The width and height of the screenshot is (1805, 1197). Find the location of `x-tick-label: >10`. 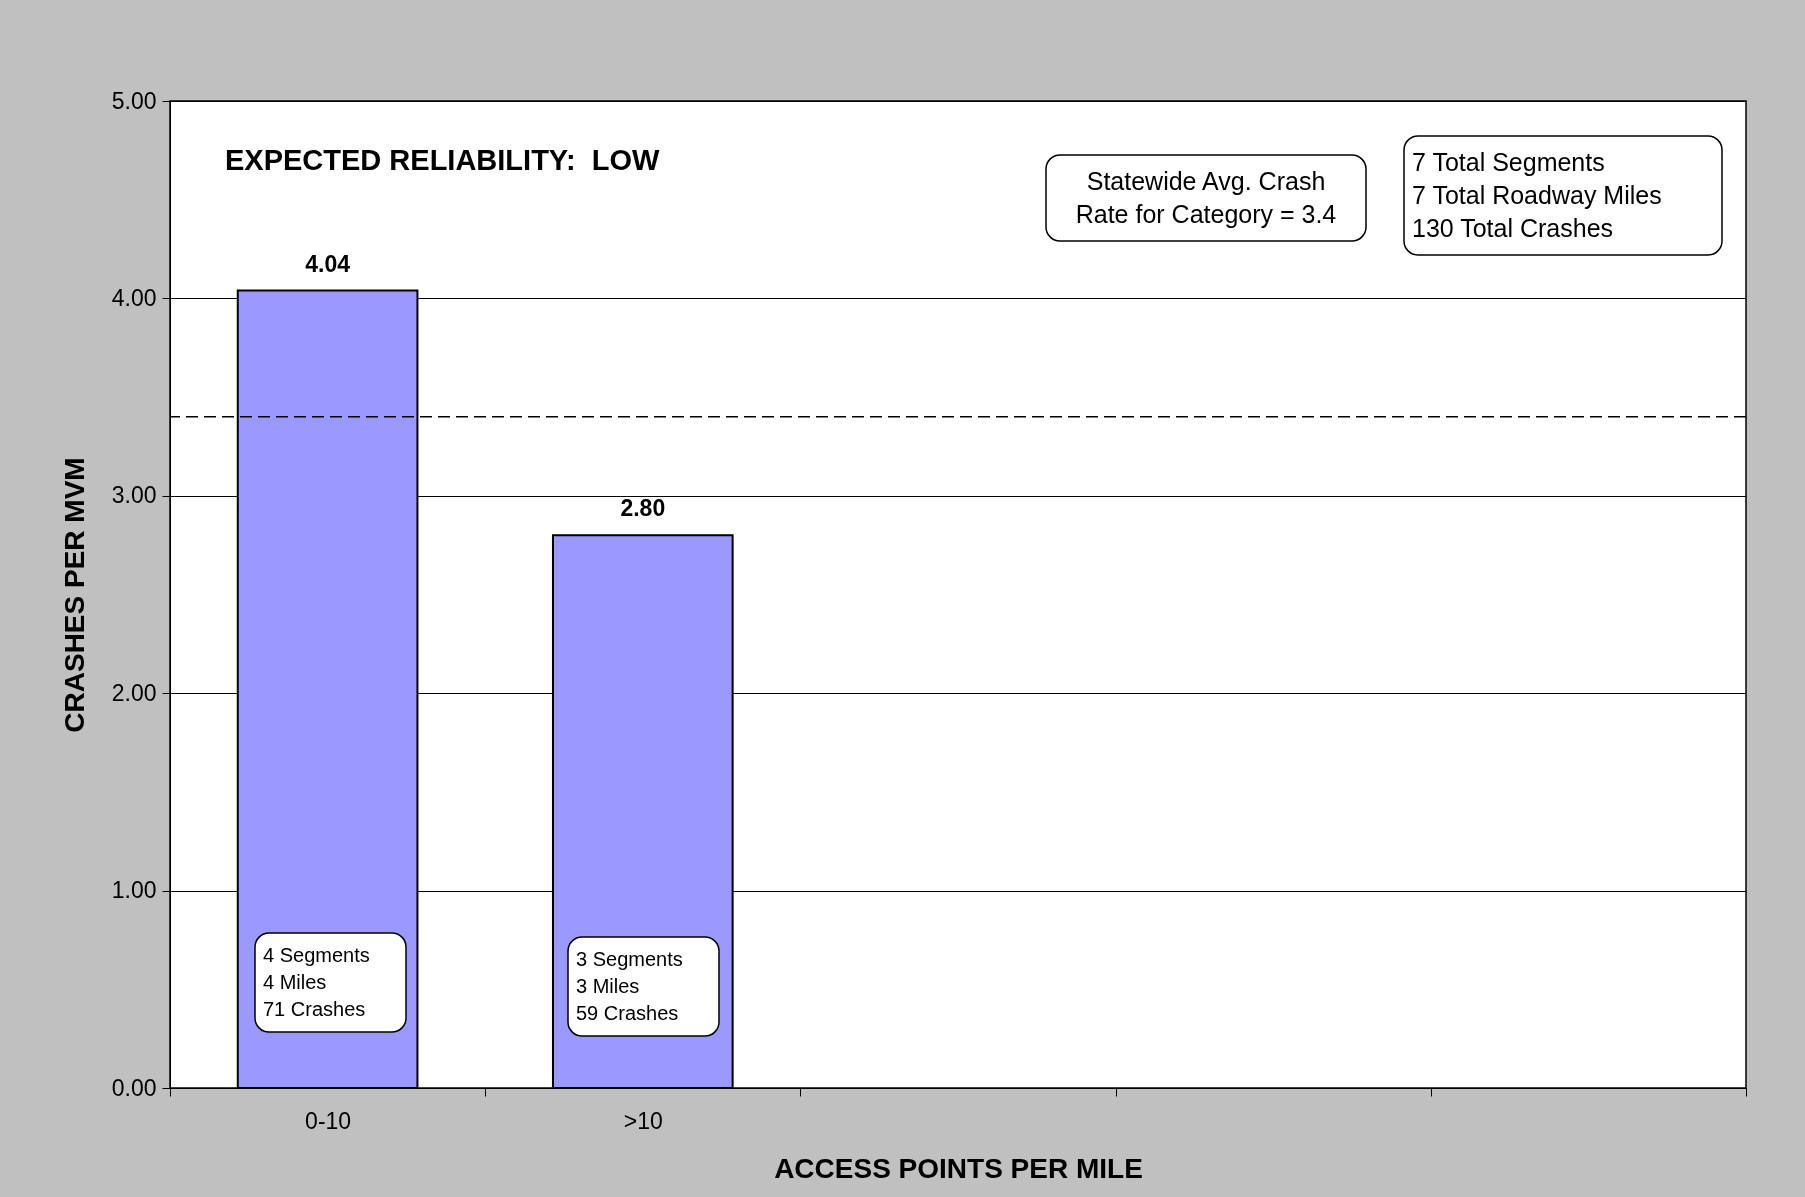

x-tick-label: >10 is located at coordinates (643, 1120).